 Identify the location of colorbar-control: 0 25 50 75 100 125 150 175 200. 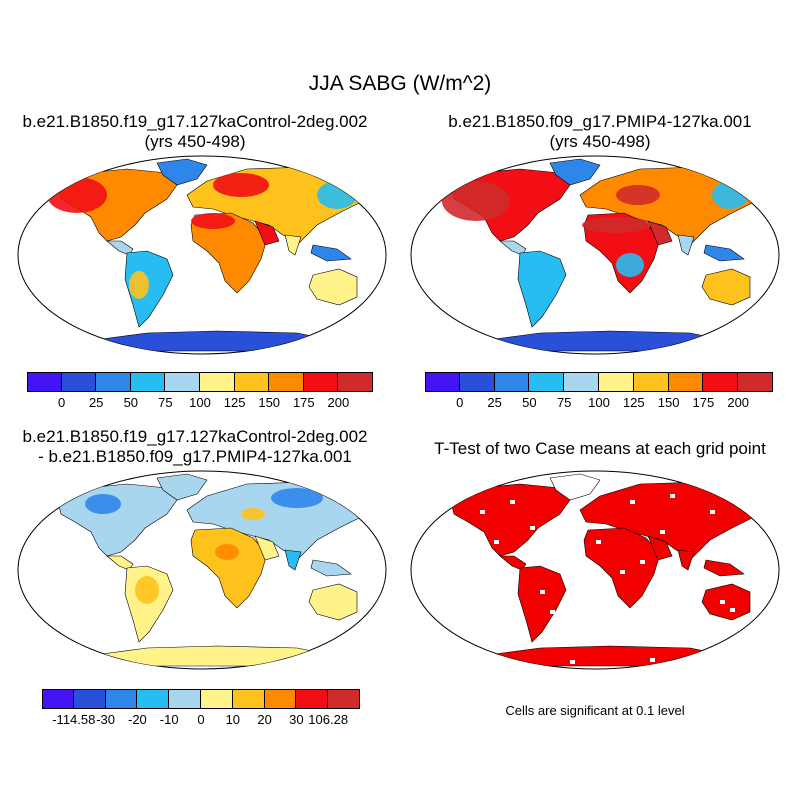
(200, 391).